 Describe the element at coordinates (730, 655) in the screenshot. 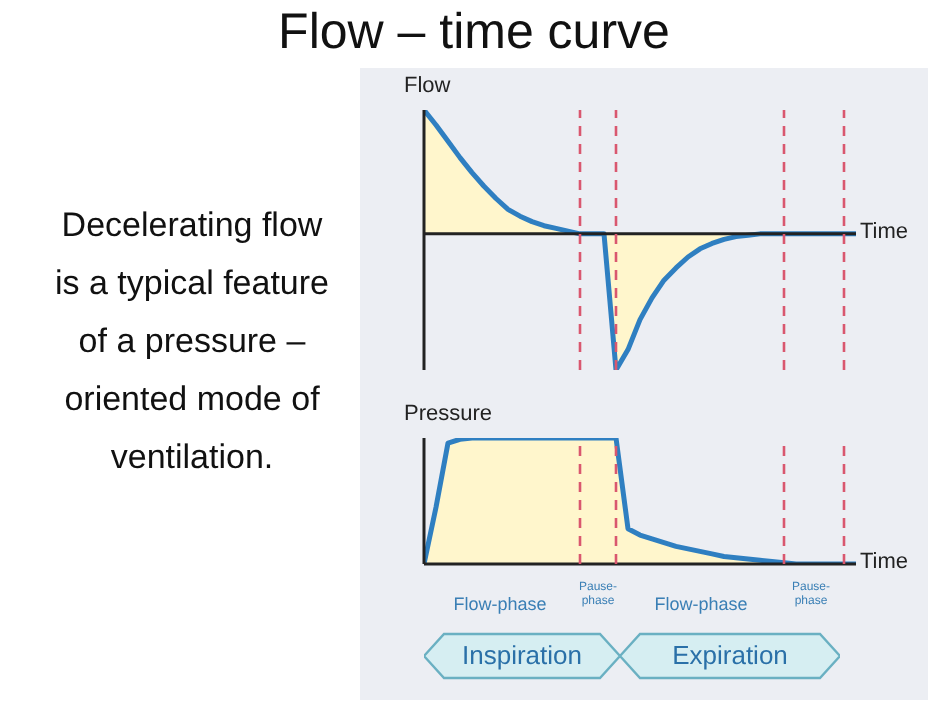

I see `text: Expiration` at that location.